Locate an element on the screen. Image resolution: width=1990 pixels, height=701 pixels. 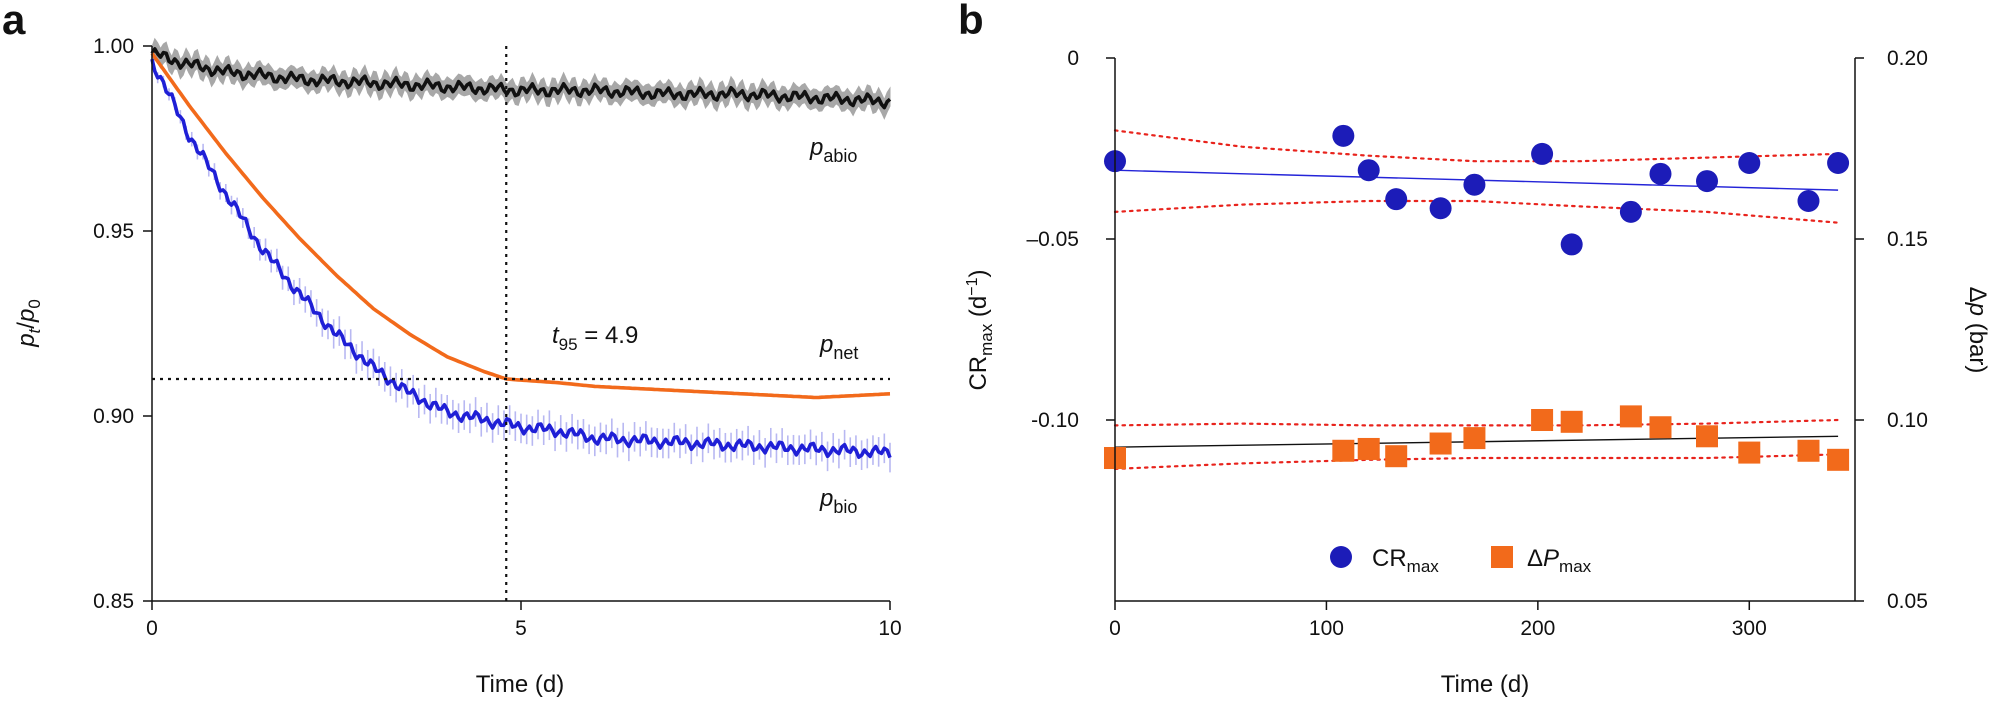
legend-marker-cr-max is located at coordinates (1341, 557).